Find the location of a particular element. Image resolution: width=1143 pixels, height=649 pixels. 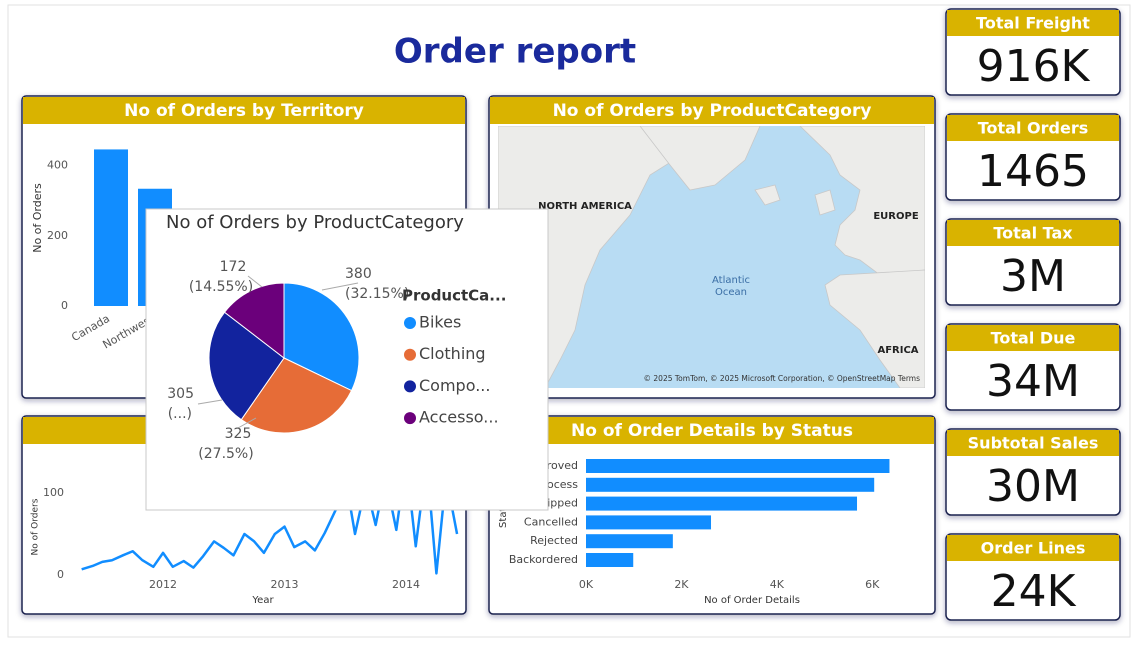

legend-label: Clothing is located at coordinates (452, 353).